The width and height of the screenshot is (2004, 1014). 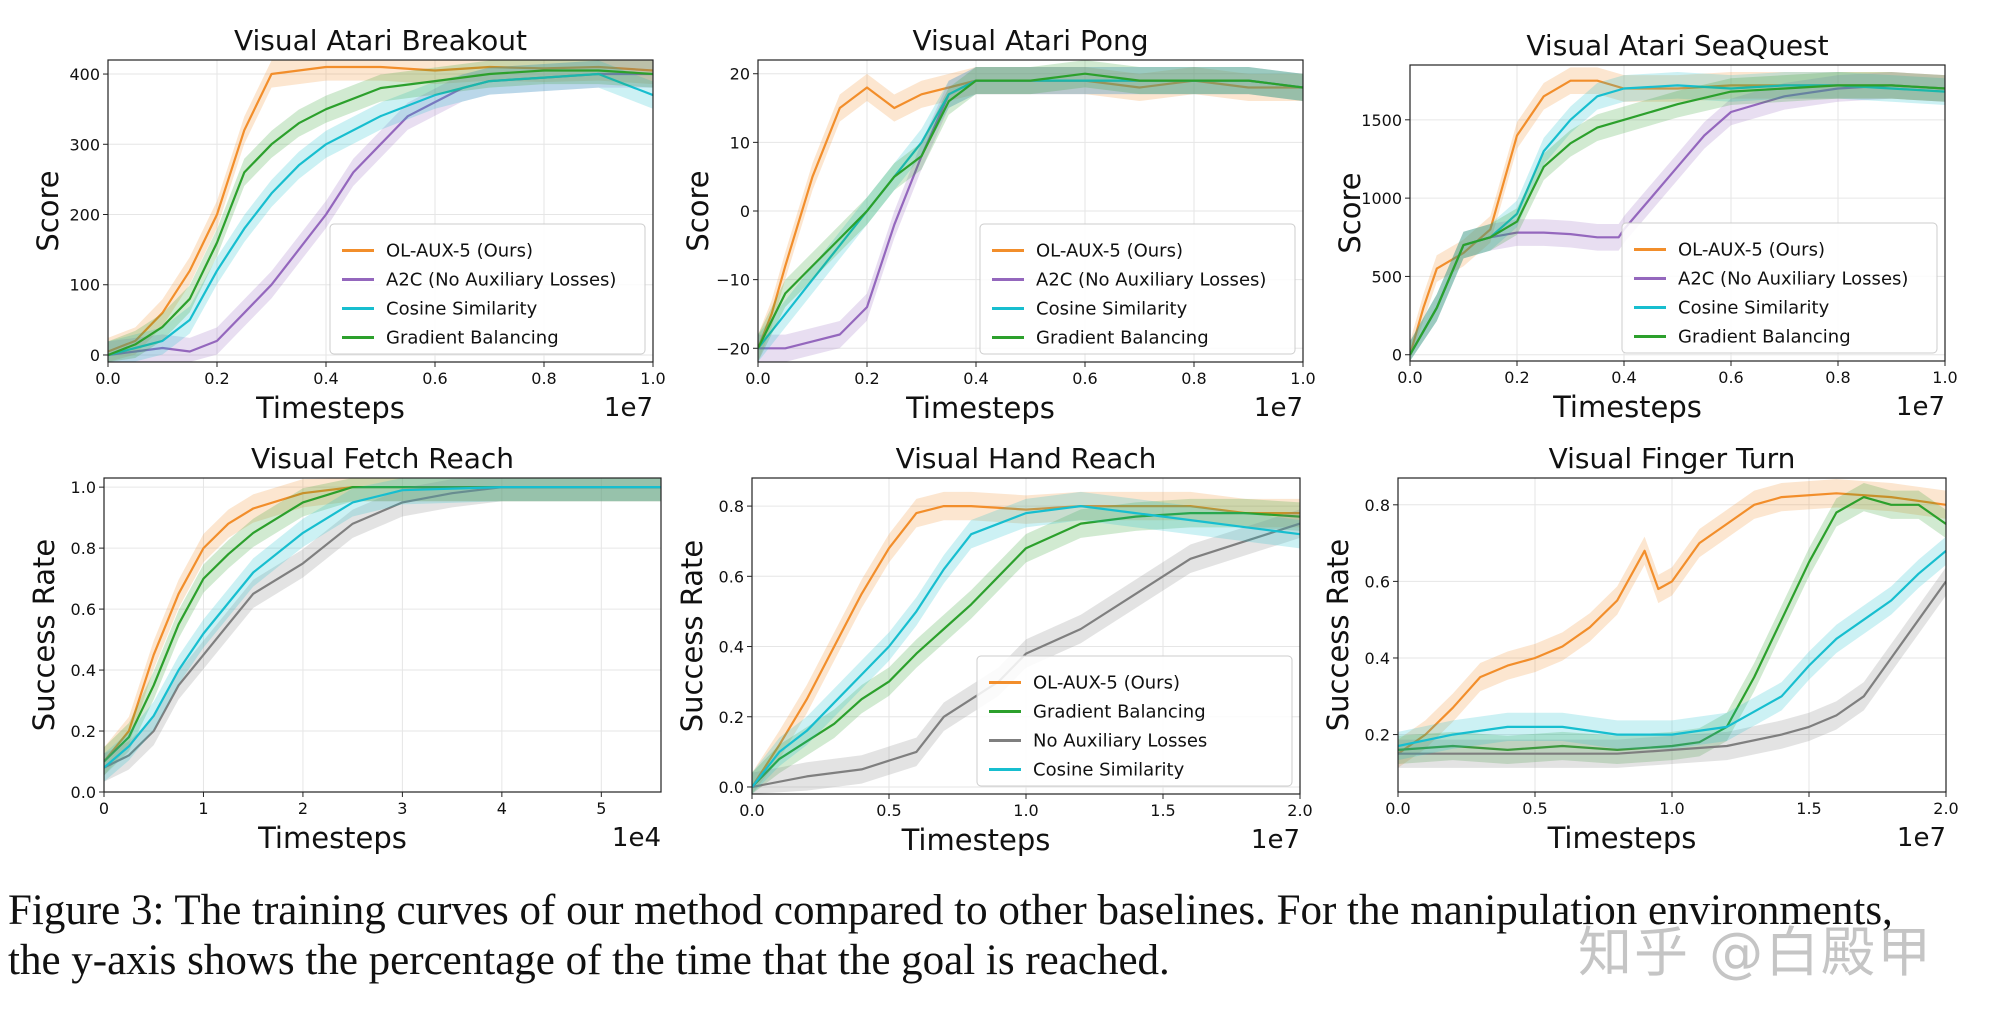 I want to click on x-tick-label: 3, so click(x=402, y=808).